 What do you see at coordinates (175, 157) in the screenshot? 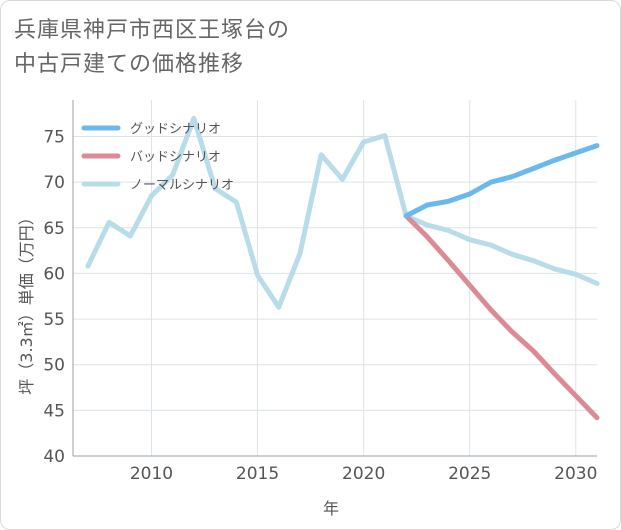
I see `legend-label-bad: バッドシナリオ` at bounding box center [175, 157].